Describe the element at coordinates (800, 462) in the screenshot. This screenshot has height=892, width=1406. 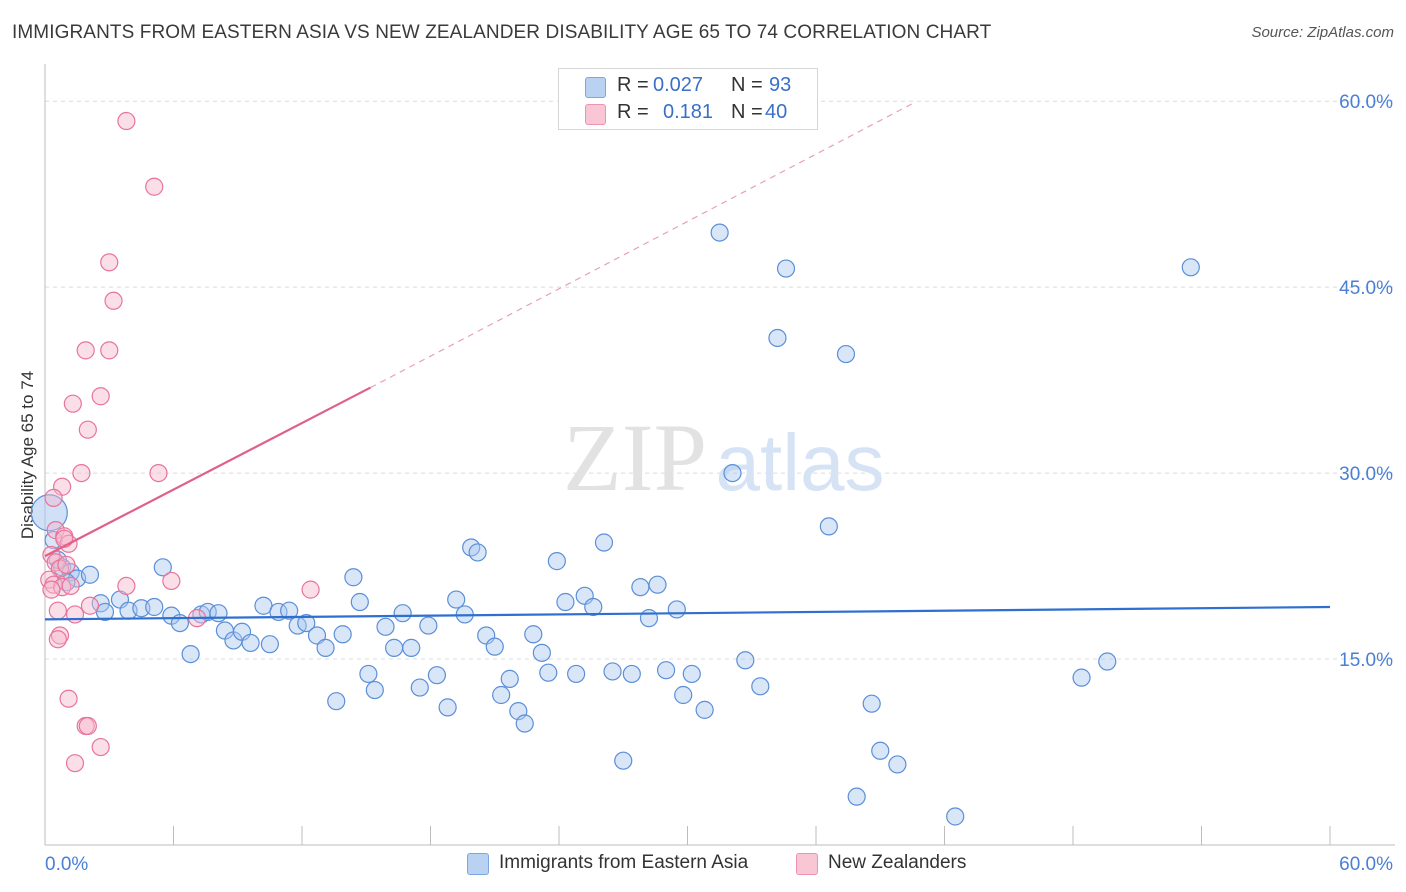
I see `watermark-atlas: atlas` at that location.